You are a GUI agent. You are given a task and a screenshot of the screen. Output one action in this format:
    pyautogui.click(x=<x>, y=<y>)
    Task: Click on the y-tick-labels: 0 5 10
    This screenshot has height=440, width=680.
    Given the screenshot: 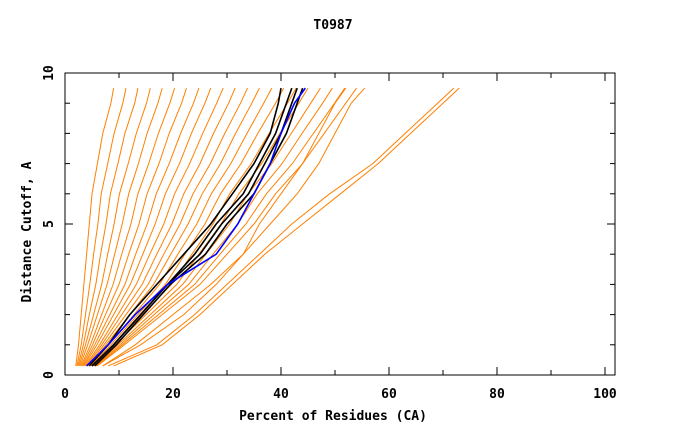 What is the action you would take?
    pyautogui.click(x=49, y=222)
    